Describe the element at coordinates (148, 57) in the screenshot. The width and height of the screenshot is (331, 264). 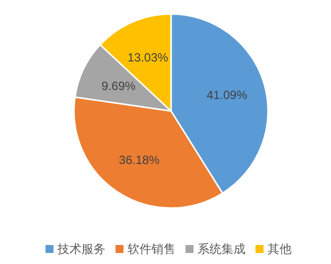
I see `data-label: 13.03%` at that location.